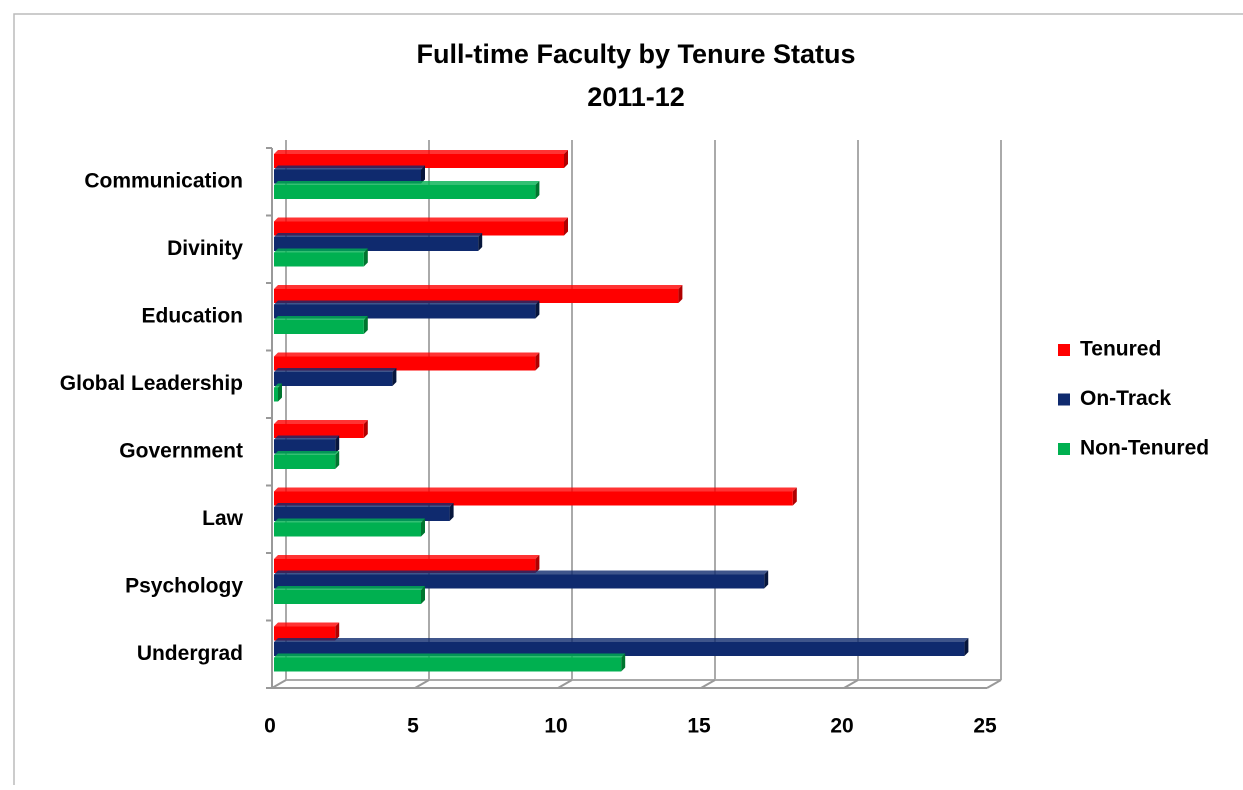 The width and height of the screenshot is (1243, 790). I want to click on y-tick-label: Education, so click(192, 315).